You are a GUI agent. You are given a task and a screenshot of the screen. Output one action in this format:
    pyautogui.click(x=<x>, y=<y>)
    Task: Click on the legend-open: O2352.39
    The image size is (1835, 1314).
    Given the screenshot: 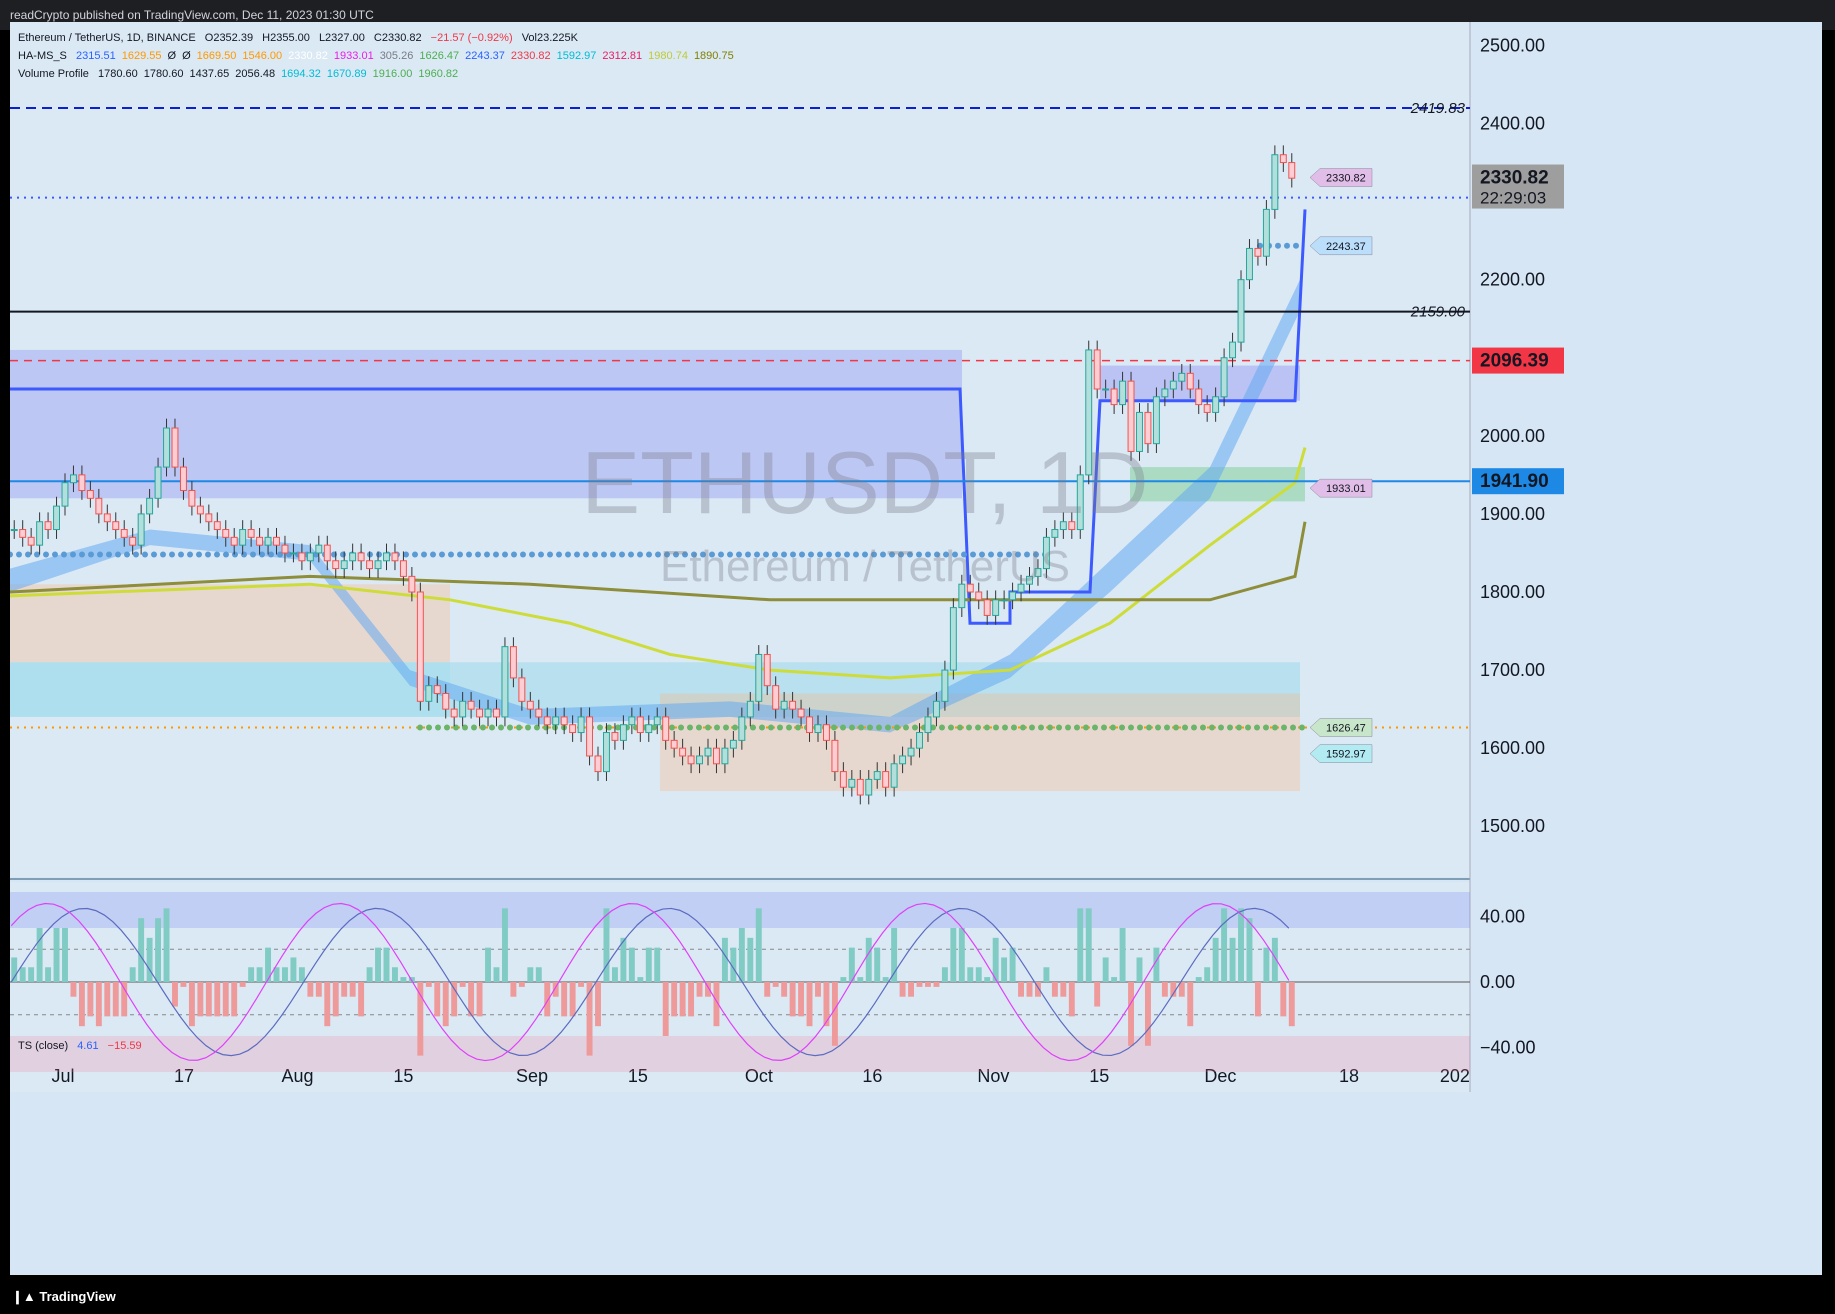 What is the action you would take?
    pyautogui.click(x=229, y=38)
    